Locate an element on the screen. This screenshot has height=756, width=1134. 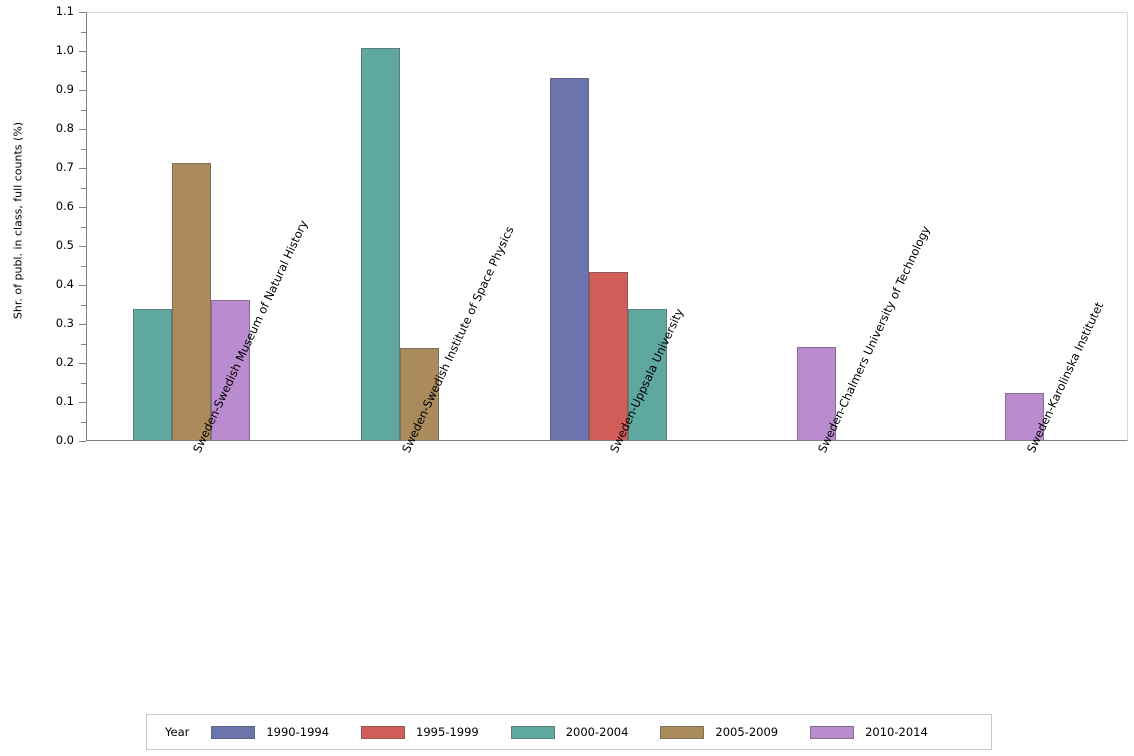
legend-entry: 2010-2014 is located at coordinates (869, 732).